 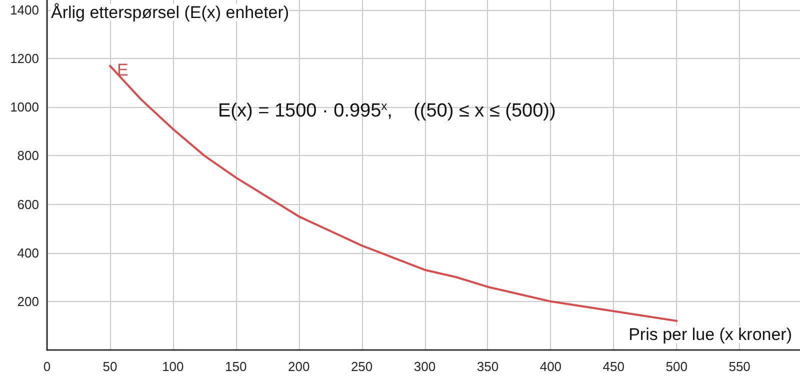 I want to click on y-tick-label: 600, so click(x=28, y=204).